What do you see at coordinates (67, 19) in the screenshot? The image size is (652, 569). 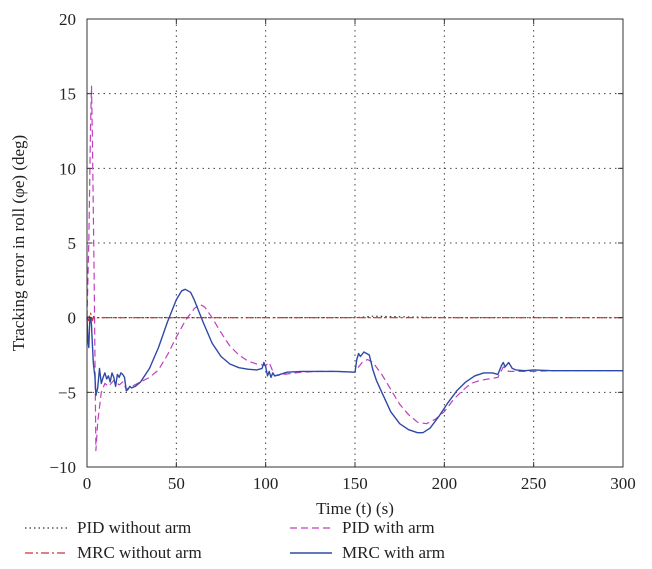 I see `y-tick-label: 20` at bounding box center [67, 19].